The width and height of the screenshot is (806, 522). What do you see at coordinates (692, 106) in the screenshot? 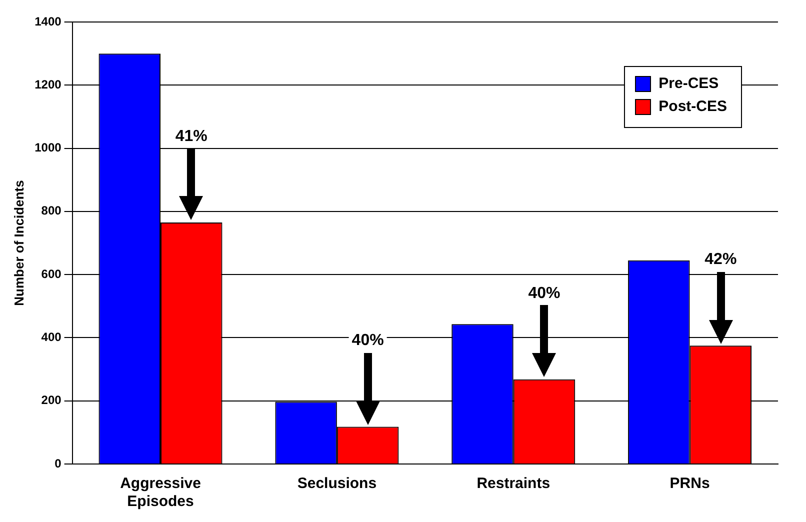
I see `legend-label: Post-CES` at bounding box center [692, 106].